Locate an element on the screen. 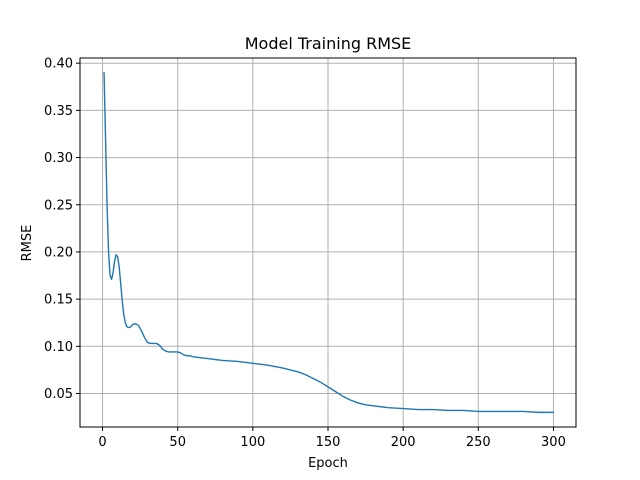 This screenshot has width=640, height=480. x-tick-label: 100 is located at coordinates (252, 442).